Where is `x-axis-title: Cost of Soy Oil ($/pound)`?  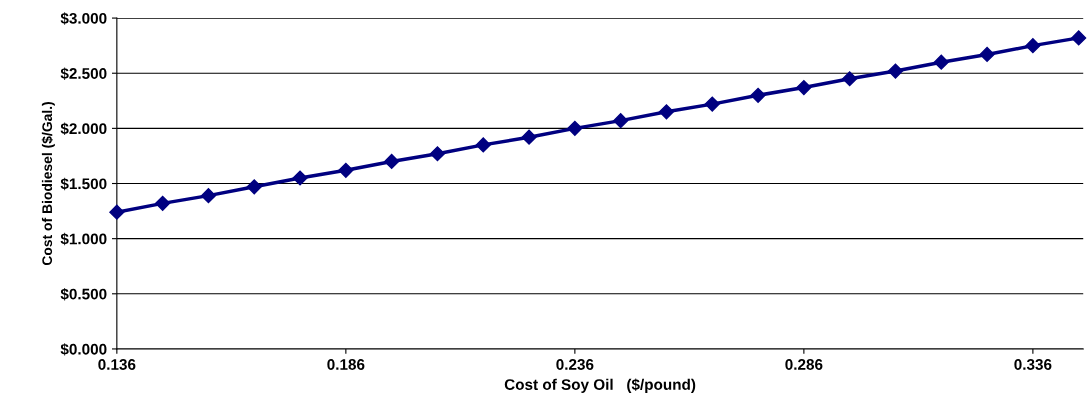 x-axis-title: Cost of Soy Oil ($/pound) is located at coordinates (600, 385).